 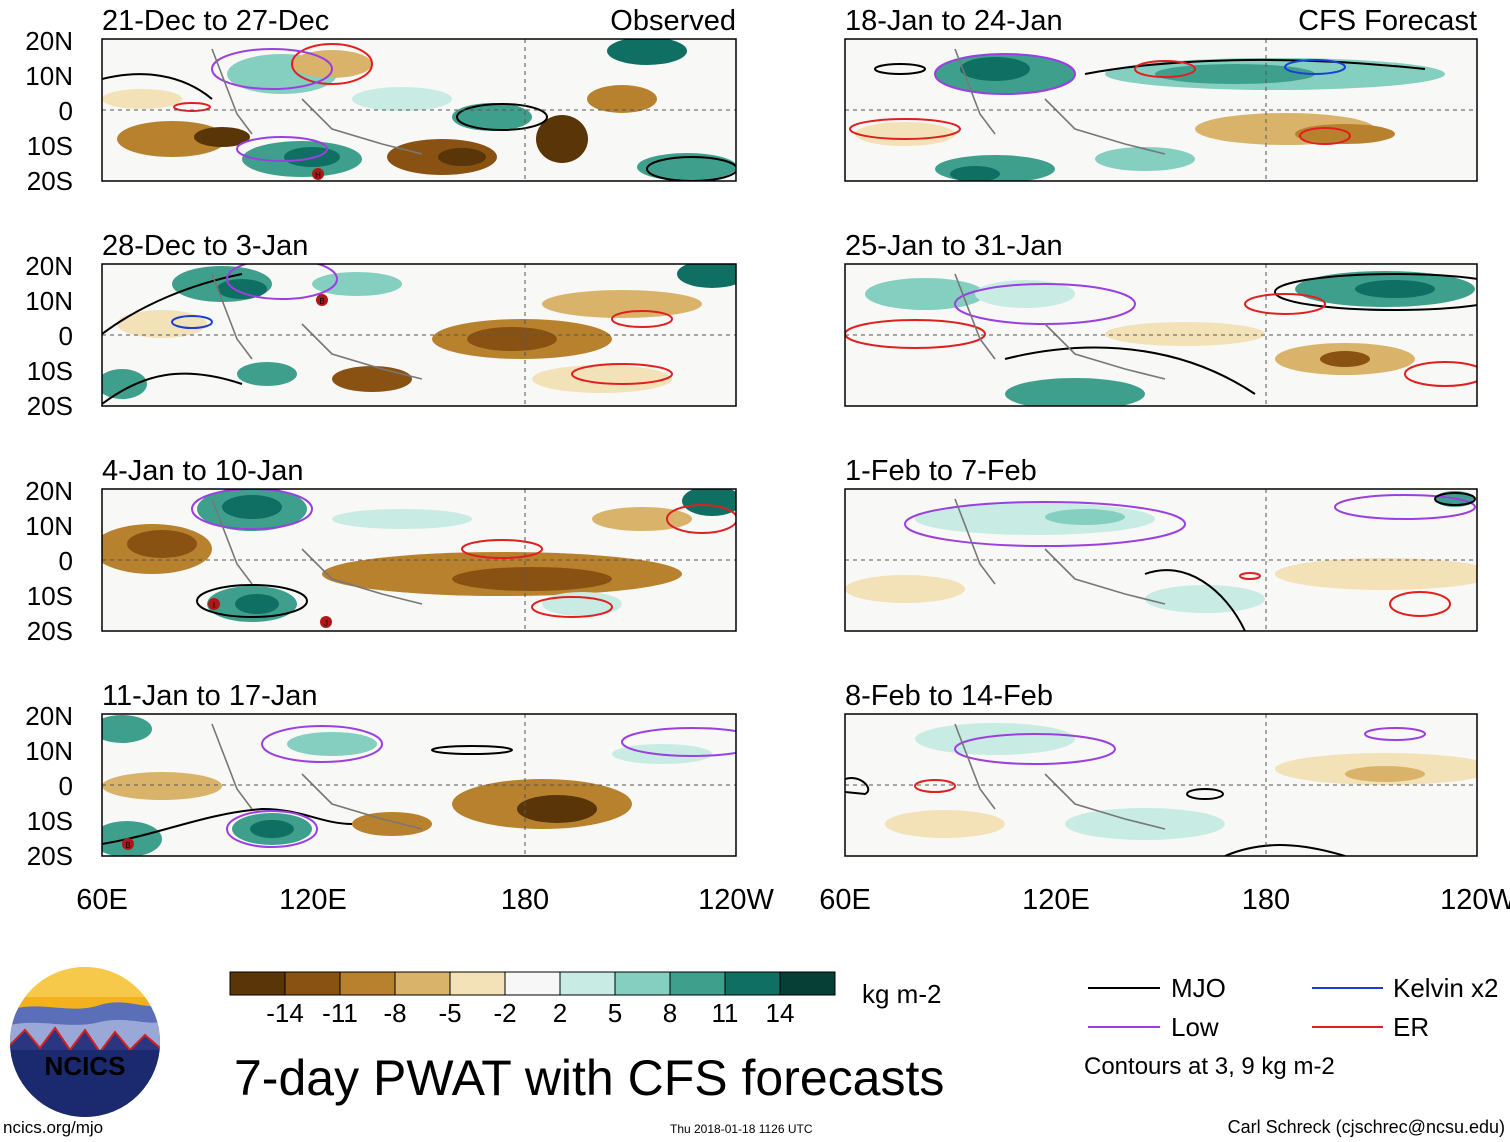 What do you see at coordinates (449, 1013) in the screenshot?
I see `colorbar-tick-label: -5` at bounding box center [449, 1013].